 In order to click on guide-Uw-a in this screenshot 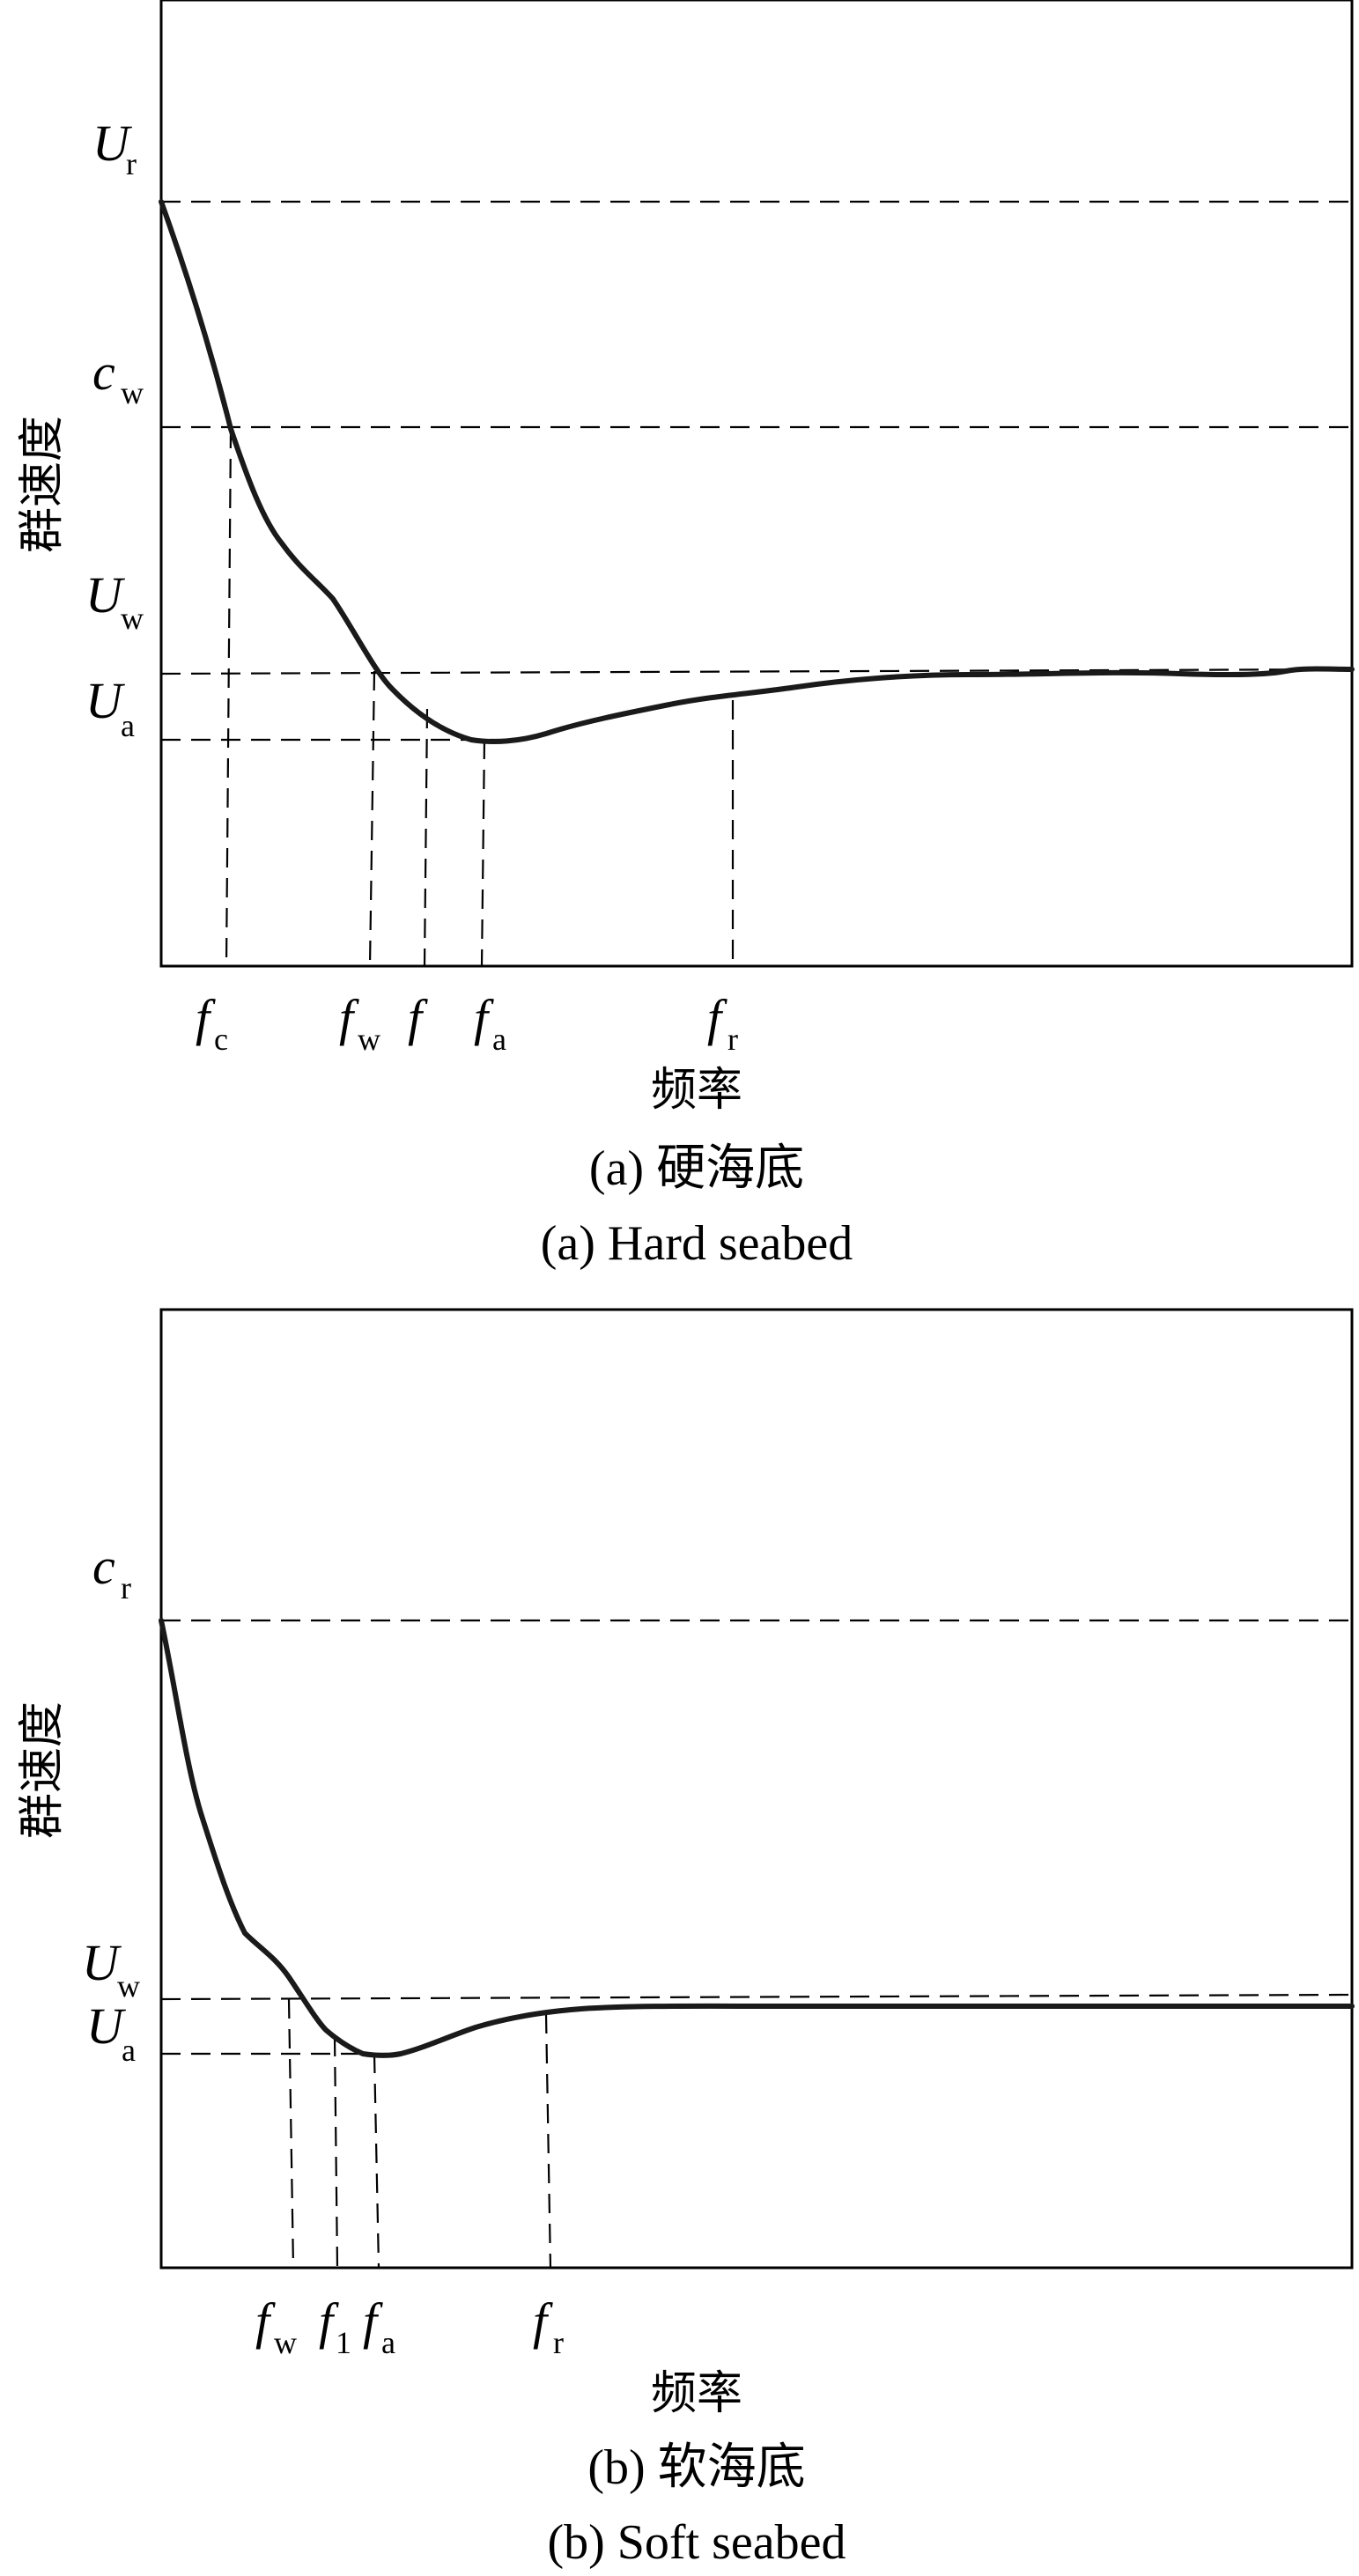, I will do `click(756, 671)`.